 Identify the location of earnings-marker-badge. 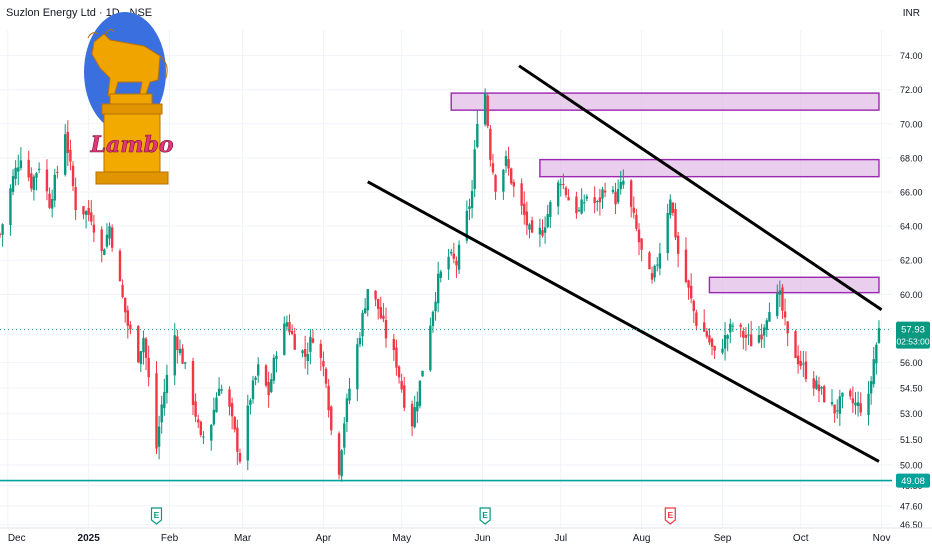
(156, 516).